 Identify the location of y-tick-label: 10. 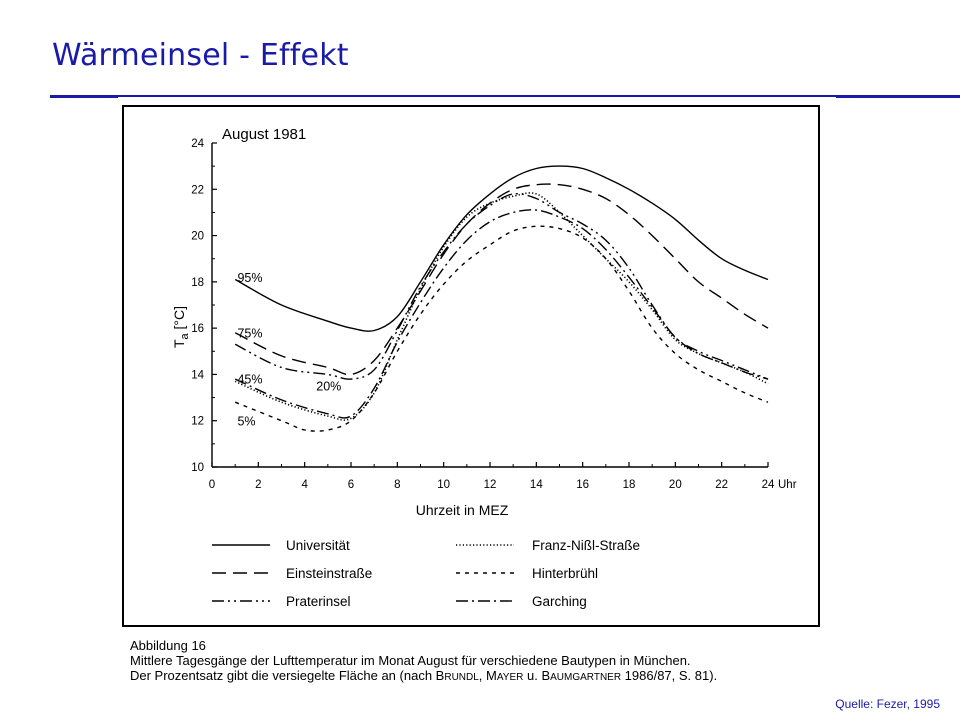
(197, 468).